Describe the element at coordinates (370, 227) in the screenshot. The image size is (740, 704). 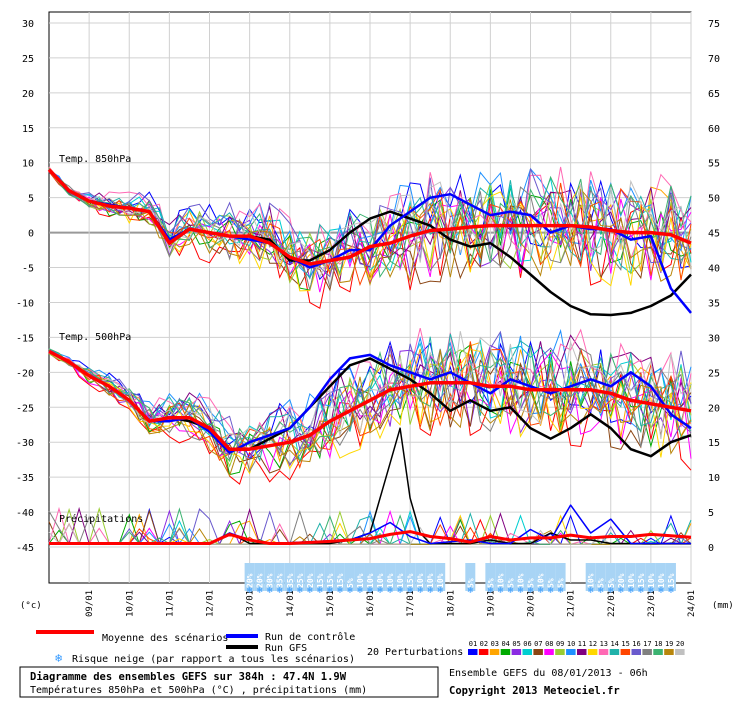
I see `perturbation-19-t850` at that location.